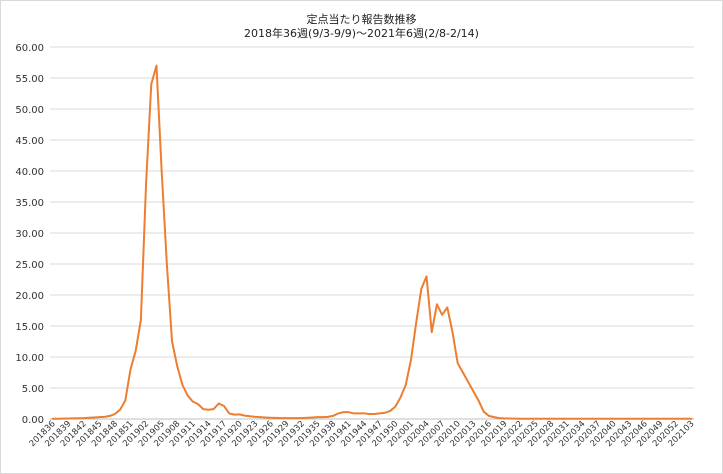  Describe the element at coordinates (29, 296) in the screenshot. I see `y-tick-label: 20.00` at that location.